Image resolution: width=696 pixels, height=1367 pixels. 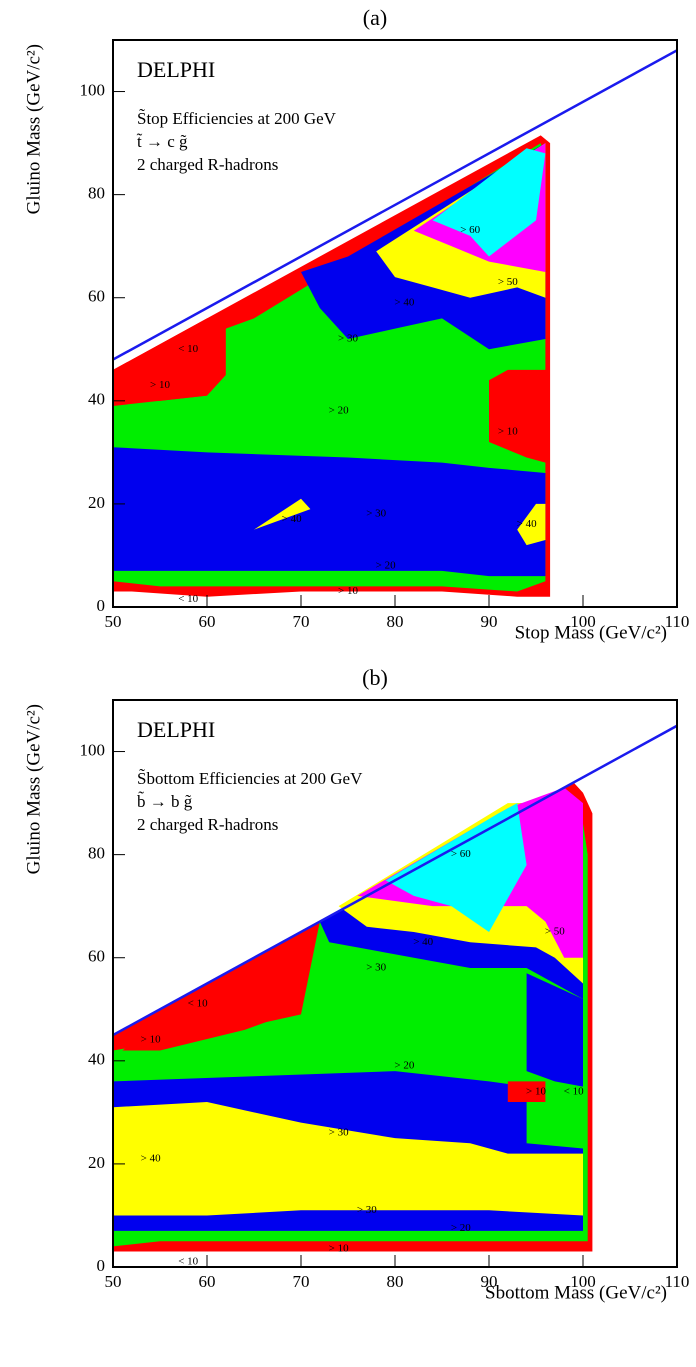 What do you see at coordinates (591, 632) in the screenshot?
I see `x-axis-title: Stop Mass (GeV/c²)` at bounding box center [591, 632].